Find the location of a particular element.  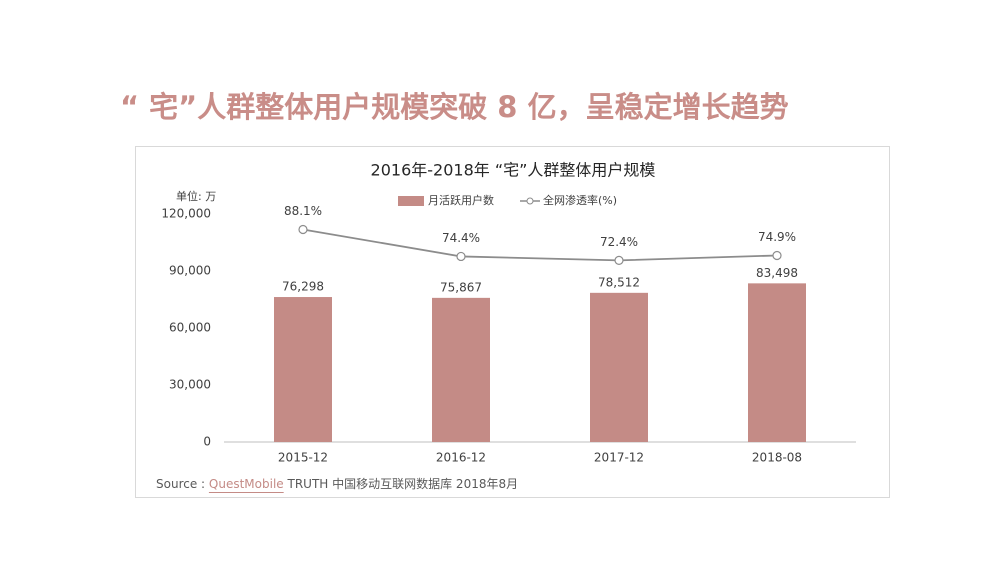

source-text: TRUTH 中国移动互联网数据库 2018年8月 is located at coordinates (403, 484).